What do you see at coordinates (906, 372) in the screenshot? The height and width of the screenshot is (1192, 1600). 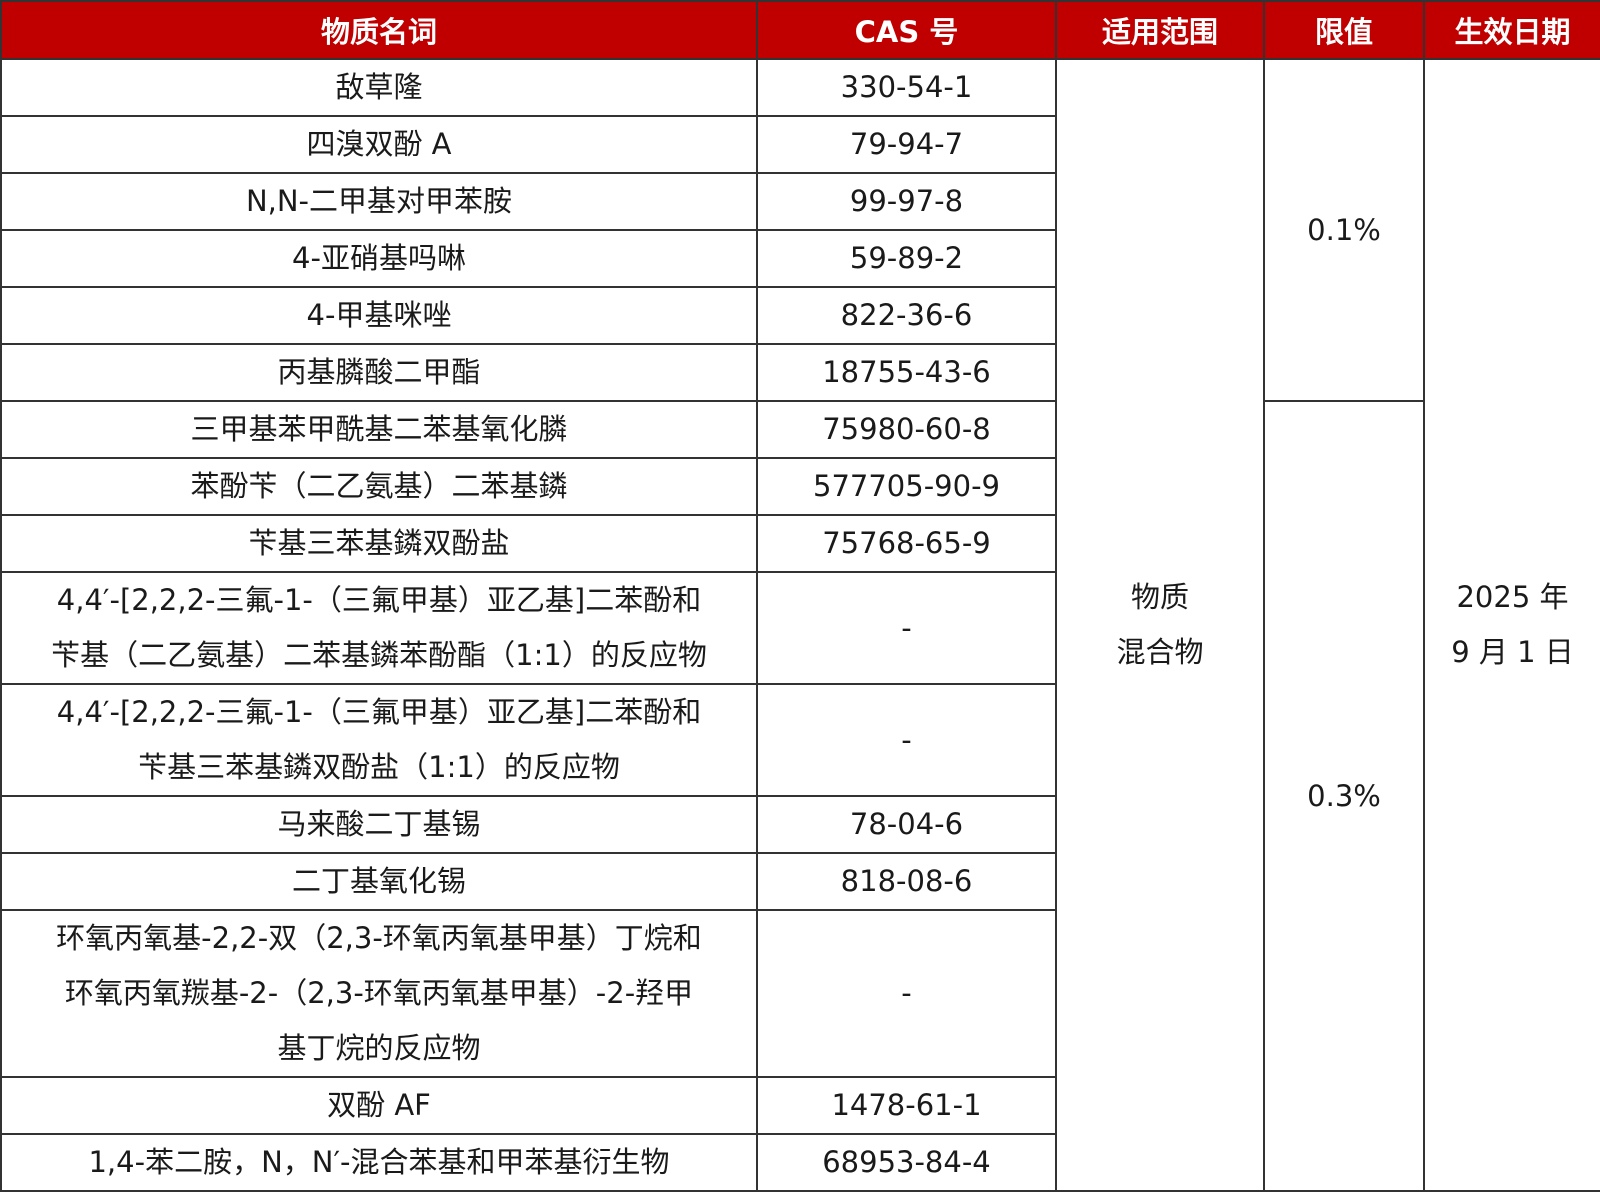 I see `cas-number-cell: 18755-43-6` at bounding box center [906, 372].